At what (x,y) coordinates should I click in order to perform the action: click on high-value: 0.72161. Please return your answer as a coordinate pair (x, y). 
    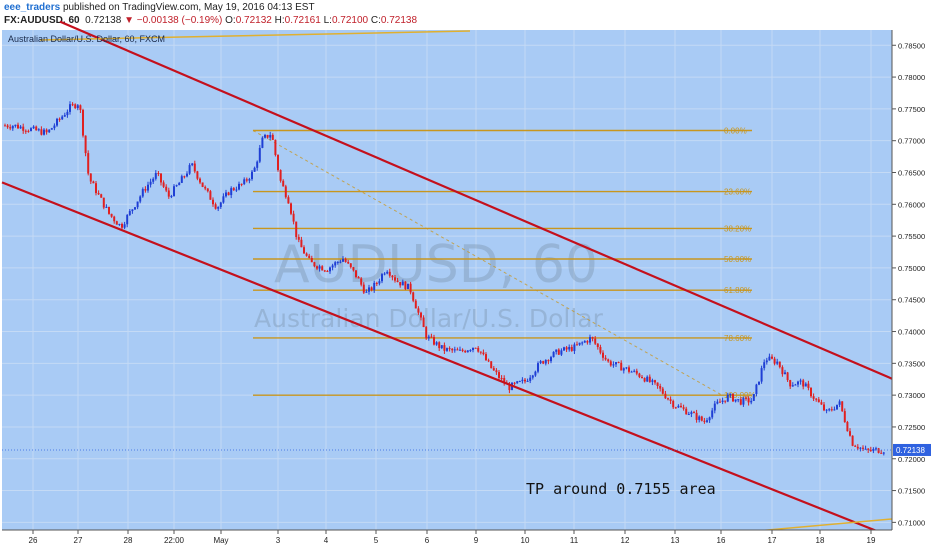
    Looking at the image, I should click on (302, 20).